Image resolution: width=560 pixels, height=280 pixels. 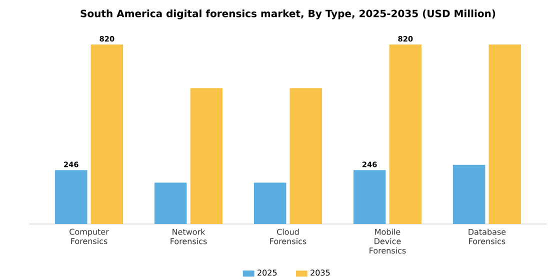 What do you see at coordinates (188, 236) in the screenshot?
I see `x-tick-label: Network Forensics` at bounding box center [188, 236].